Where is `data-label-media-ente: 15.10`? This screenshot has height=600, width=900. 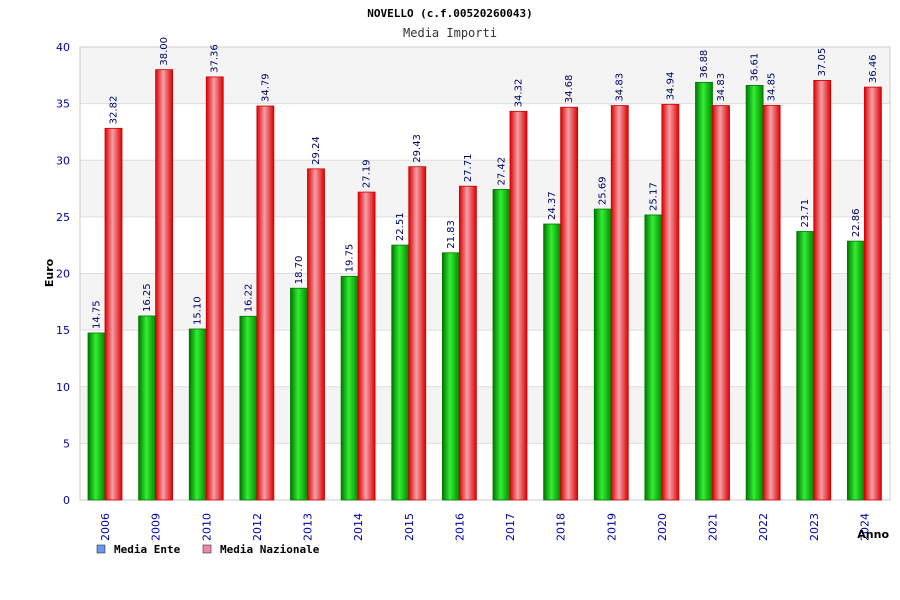 data-label-media-ente: 15.10 is located at coordinates (198, 310).